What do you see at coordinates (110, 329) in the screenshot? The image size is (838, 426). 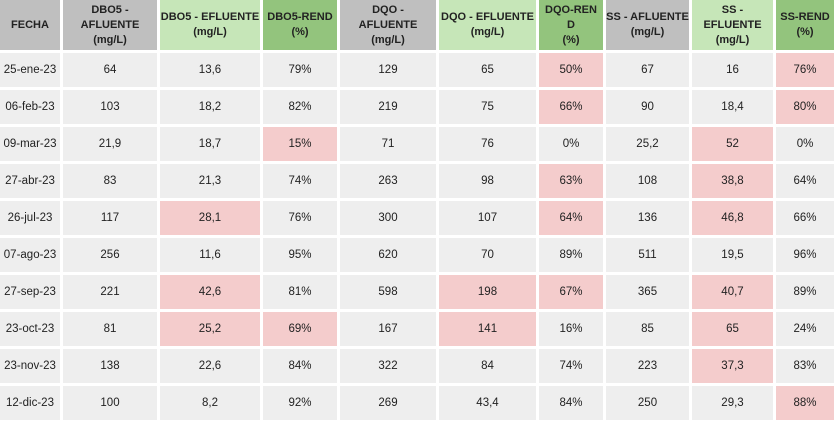 I see `cell-dbo5-afluente: 81` at bounding box center [110, 329].